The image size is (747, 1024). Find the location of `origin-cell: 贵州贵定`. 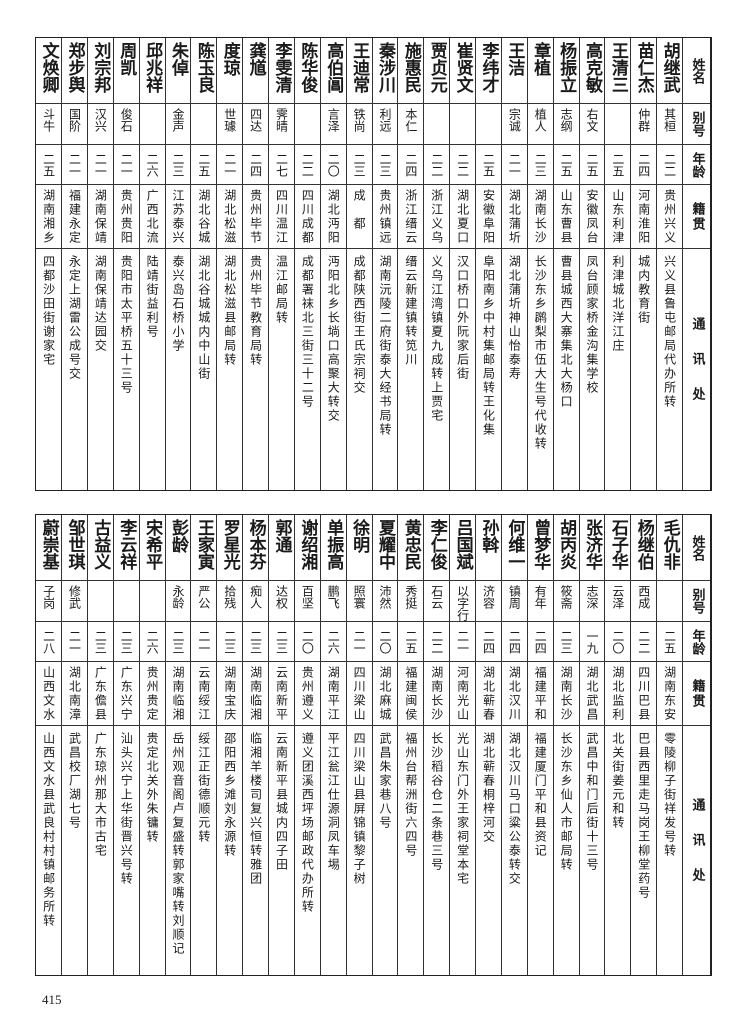

origin-cell: 贵州贵定 is located at coordinates (152, 694).